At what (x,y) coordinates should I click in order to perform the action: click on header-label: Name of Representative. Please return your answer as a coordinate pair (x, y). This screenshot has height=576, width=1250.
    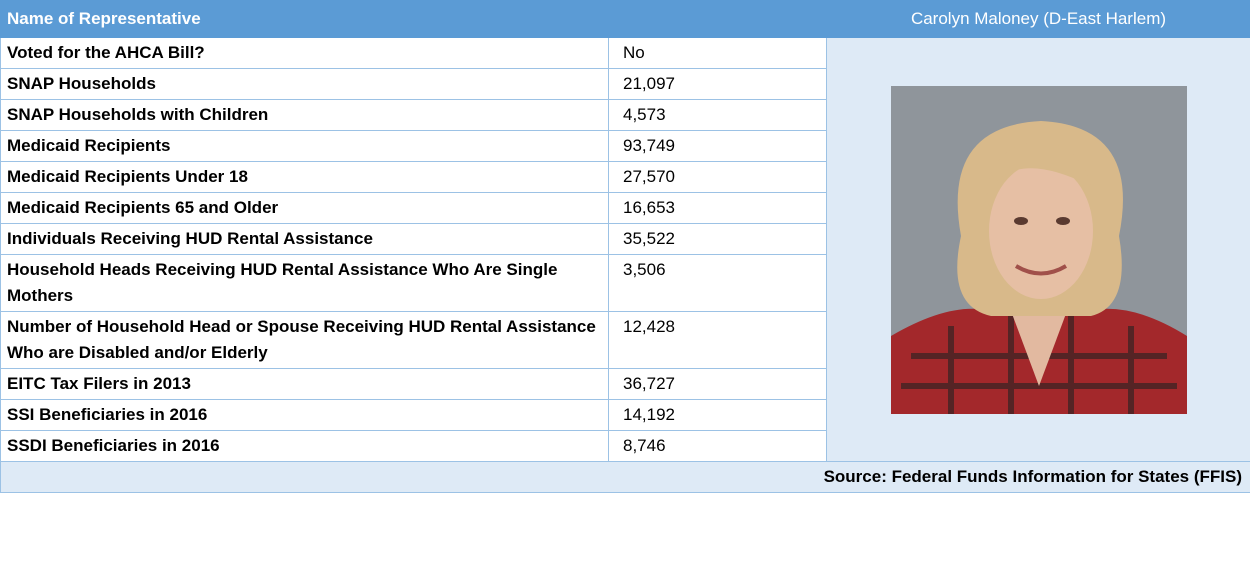
    Looking at the image, I should click on (413, 19).